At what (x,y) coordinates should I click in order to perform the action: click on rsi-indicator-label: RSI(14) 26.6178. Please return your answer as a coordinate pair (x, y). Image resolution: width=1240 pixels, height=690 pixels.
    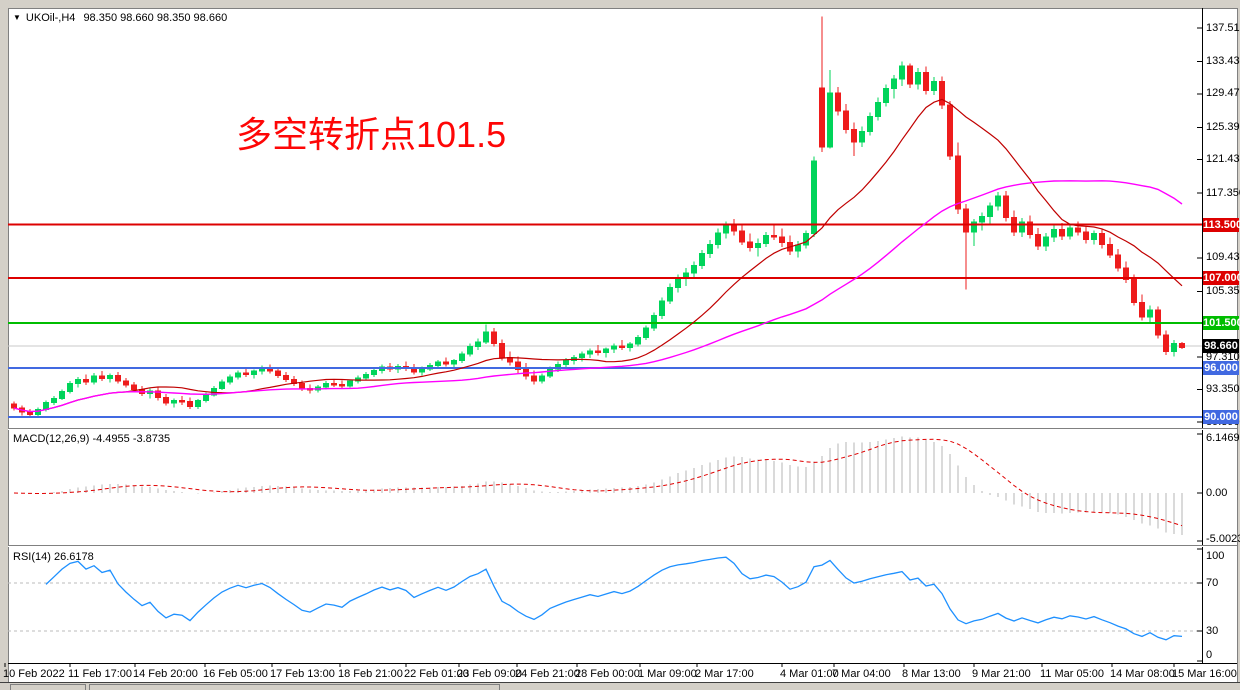
    Looking at the image, I should click on (53, 557).